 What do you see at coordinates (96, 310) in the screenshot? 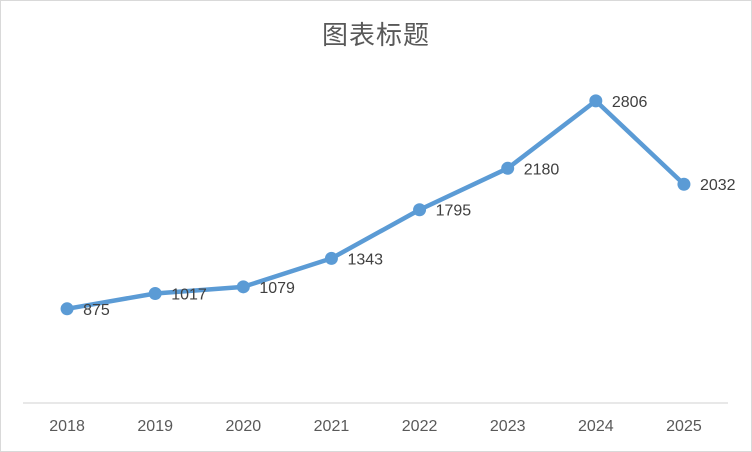
I see `data-point-label: 875` at bounding box center [96, 310].